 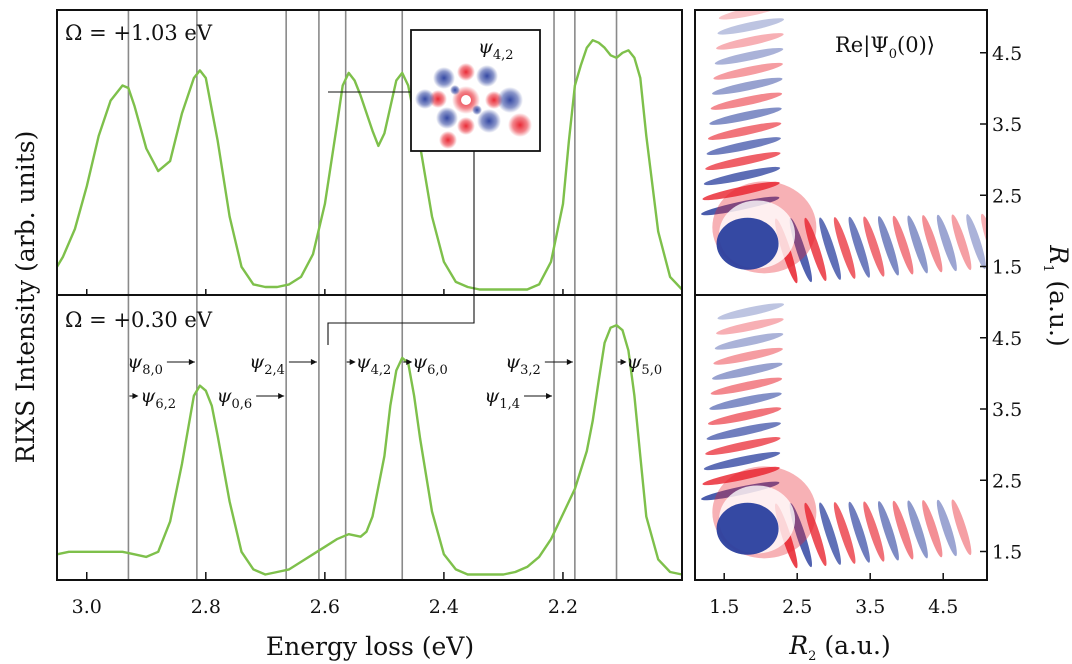 I want to click on omega-label-bottom: Ω = +0.30 eV, so click(x=139, y=320).